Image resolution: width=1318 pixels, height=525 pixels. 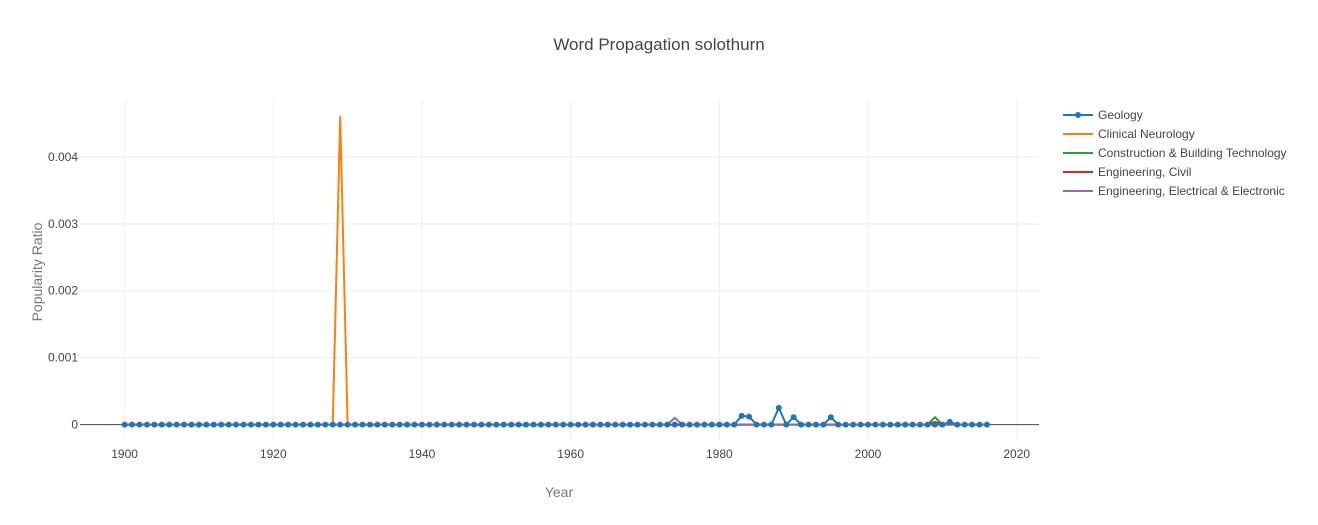 What do you see at coordinates (63, 291) in the screenshot?
I see `y-axis-ticks: 0 0.001 0.002 0.003 0.004` at bounding box center [63, 291].